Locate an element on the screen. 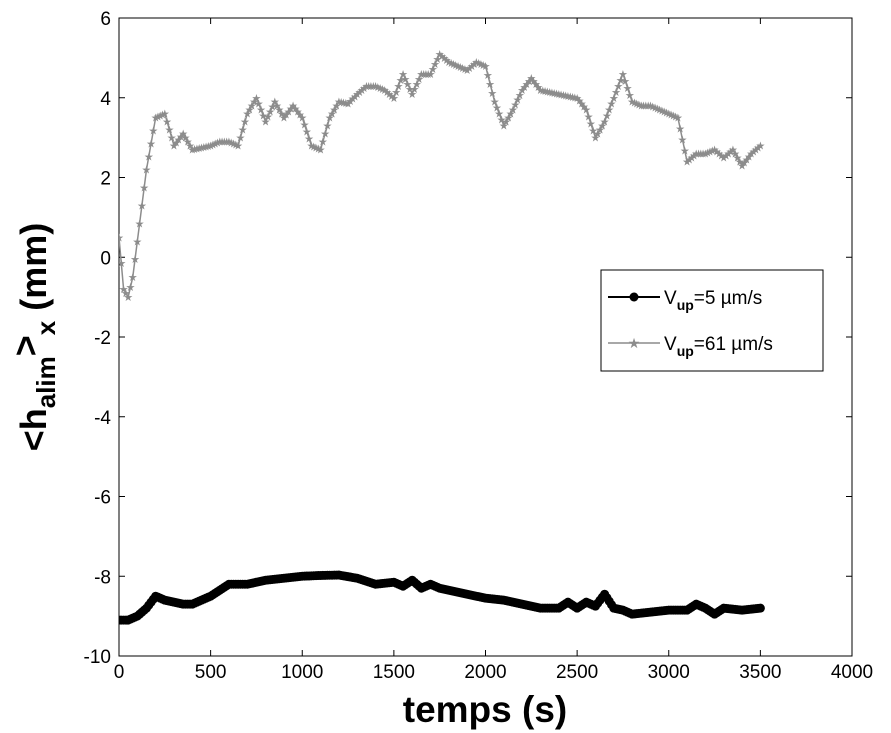 The width and height of the screenshot is (891, 733). series-1-point-139: ★ is located at coordinates (437, 60).